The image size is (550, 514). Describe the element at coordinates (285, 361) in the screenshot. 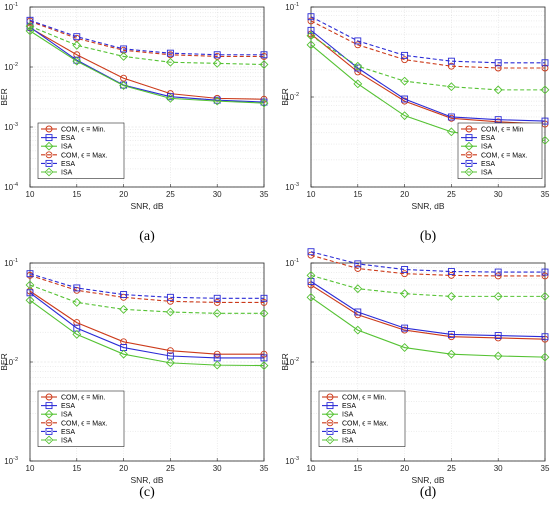

I see `y-axis-label: BER` at that location.